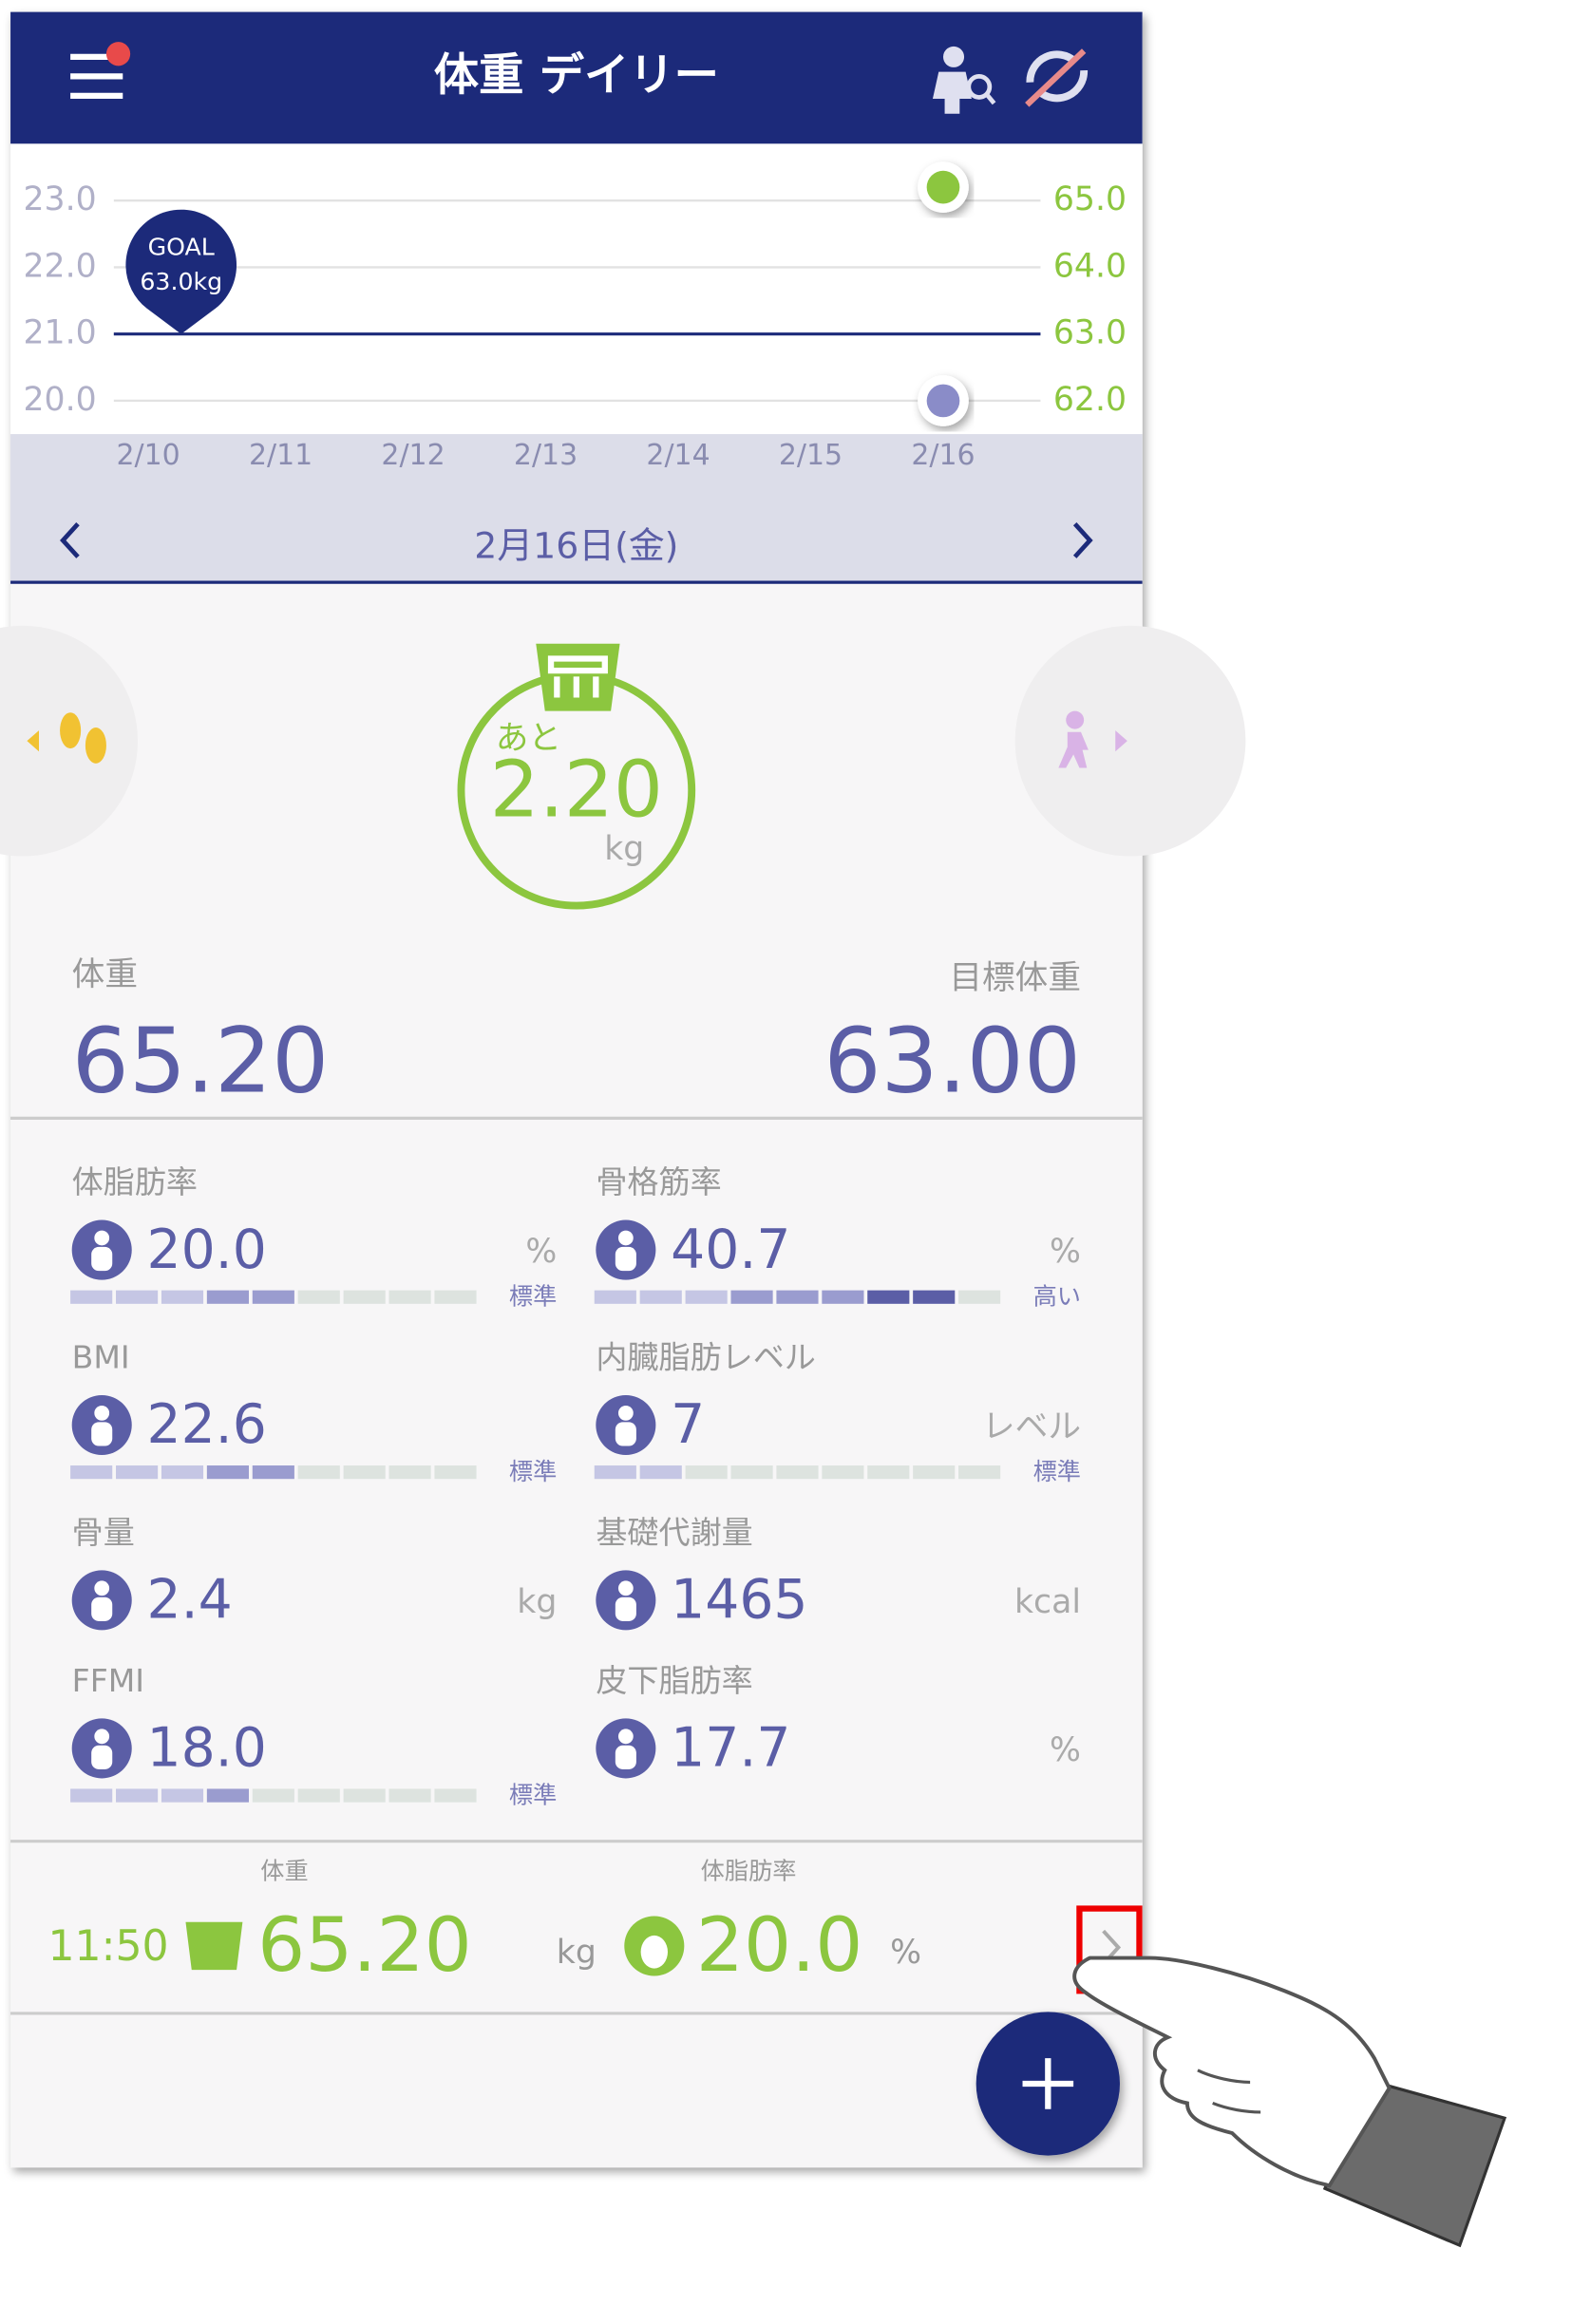 The height and width of the screenshot is (2324, 1572). I want to click on metric-label: 基礎代謝量, so click(674, 1532).